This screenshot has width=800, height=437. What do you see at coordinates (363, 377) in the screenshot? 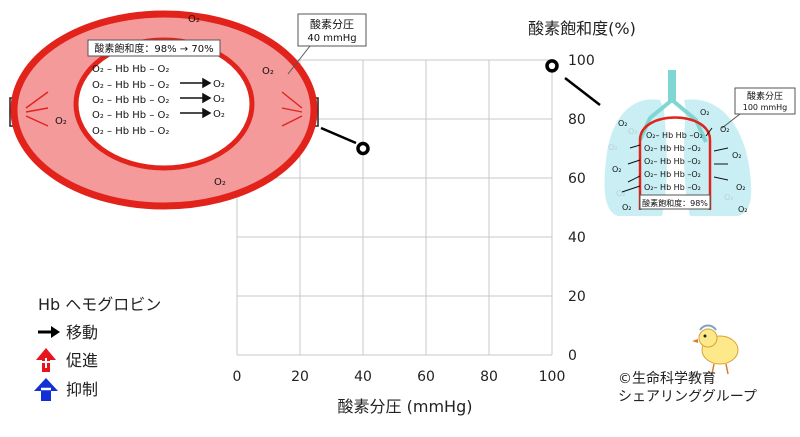
I see `x-tick-label: 40` at bounding box center [363, 377].